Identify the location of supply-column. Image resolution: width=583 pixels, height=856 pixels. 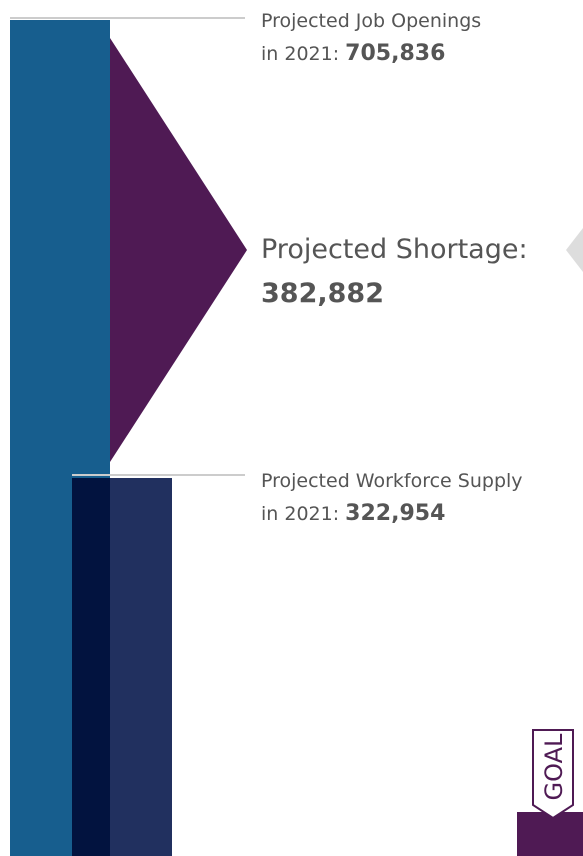
(141, 667).